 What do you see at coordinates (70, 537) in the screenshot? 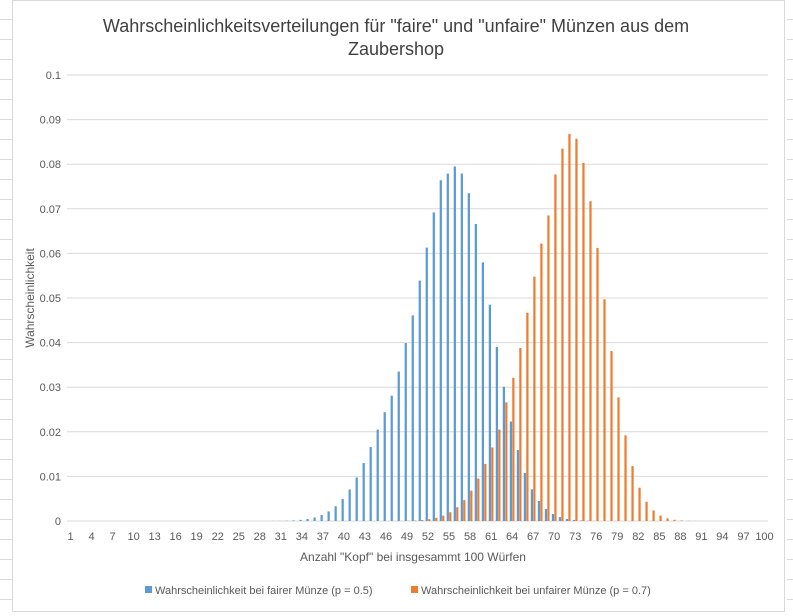
I see `x-tick-label: 1` at bounding box center [70, 537].